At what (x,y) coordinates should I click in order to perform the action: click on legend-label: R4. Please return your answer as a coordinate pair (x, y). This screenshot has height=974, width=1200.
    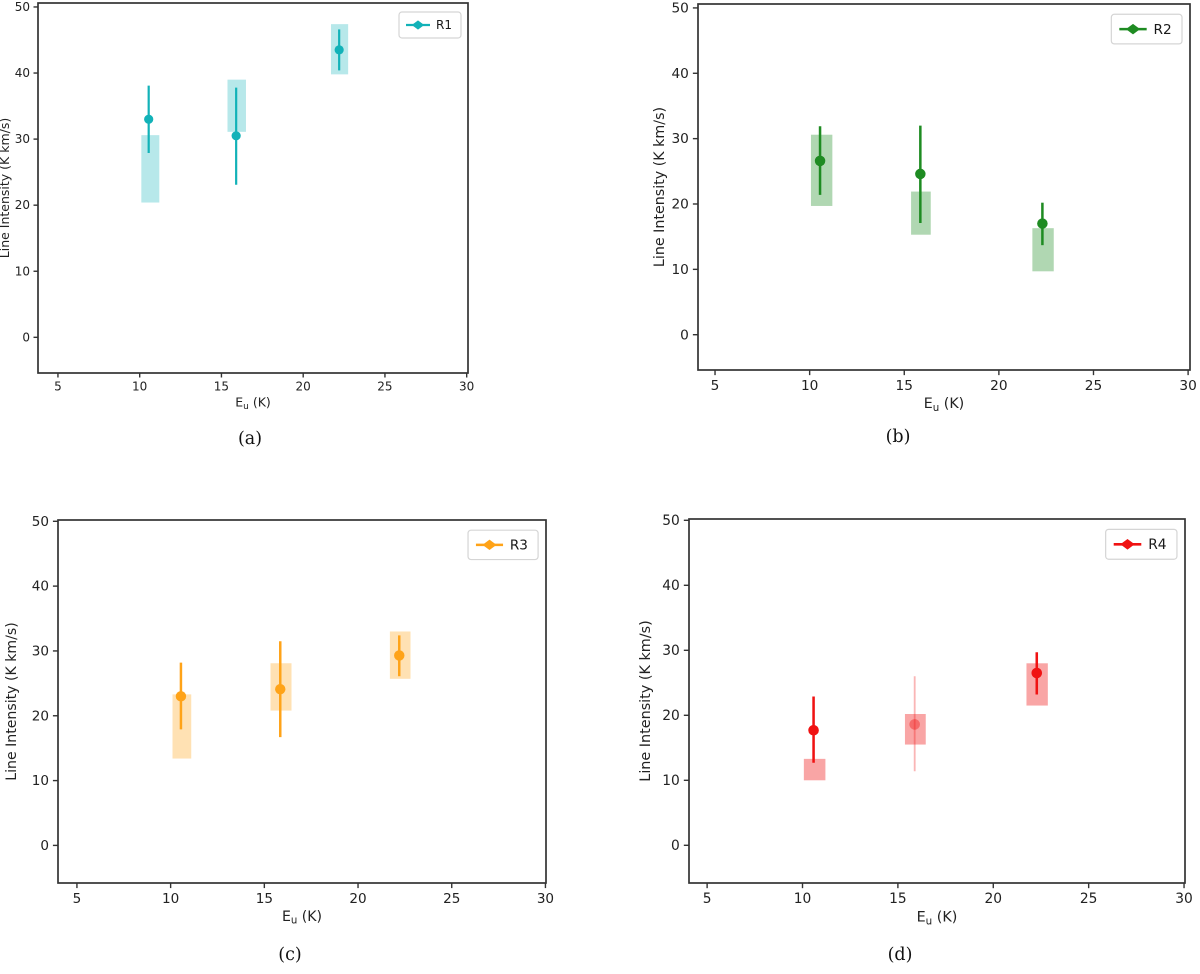
    Looking at the image, I should click on (1157, 545).